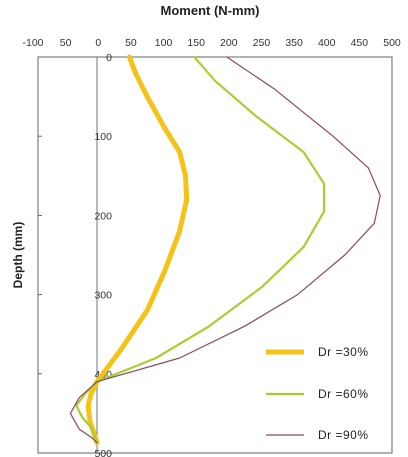 The width and height of the screenshot is (408, 457). Describe the element at coordinates (229, 43) in the screenshot. I see `x-tick-label: 200` at that location.